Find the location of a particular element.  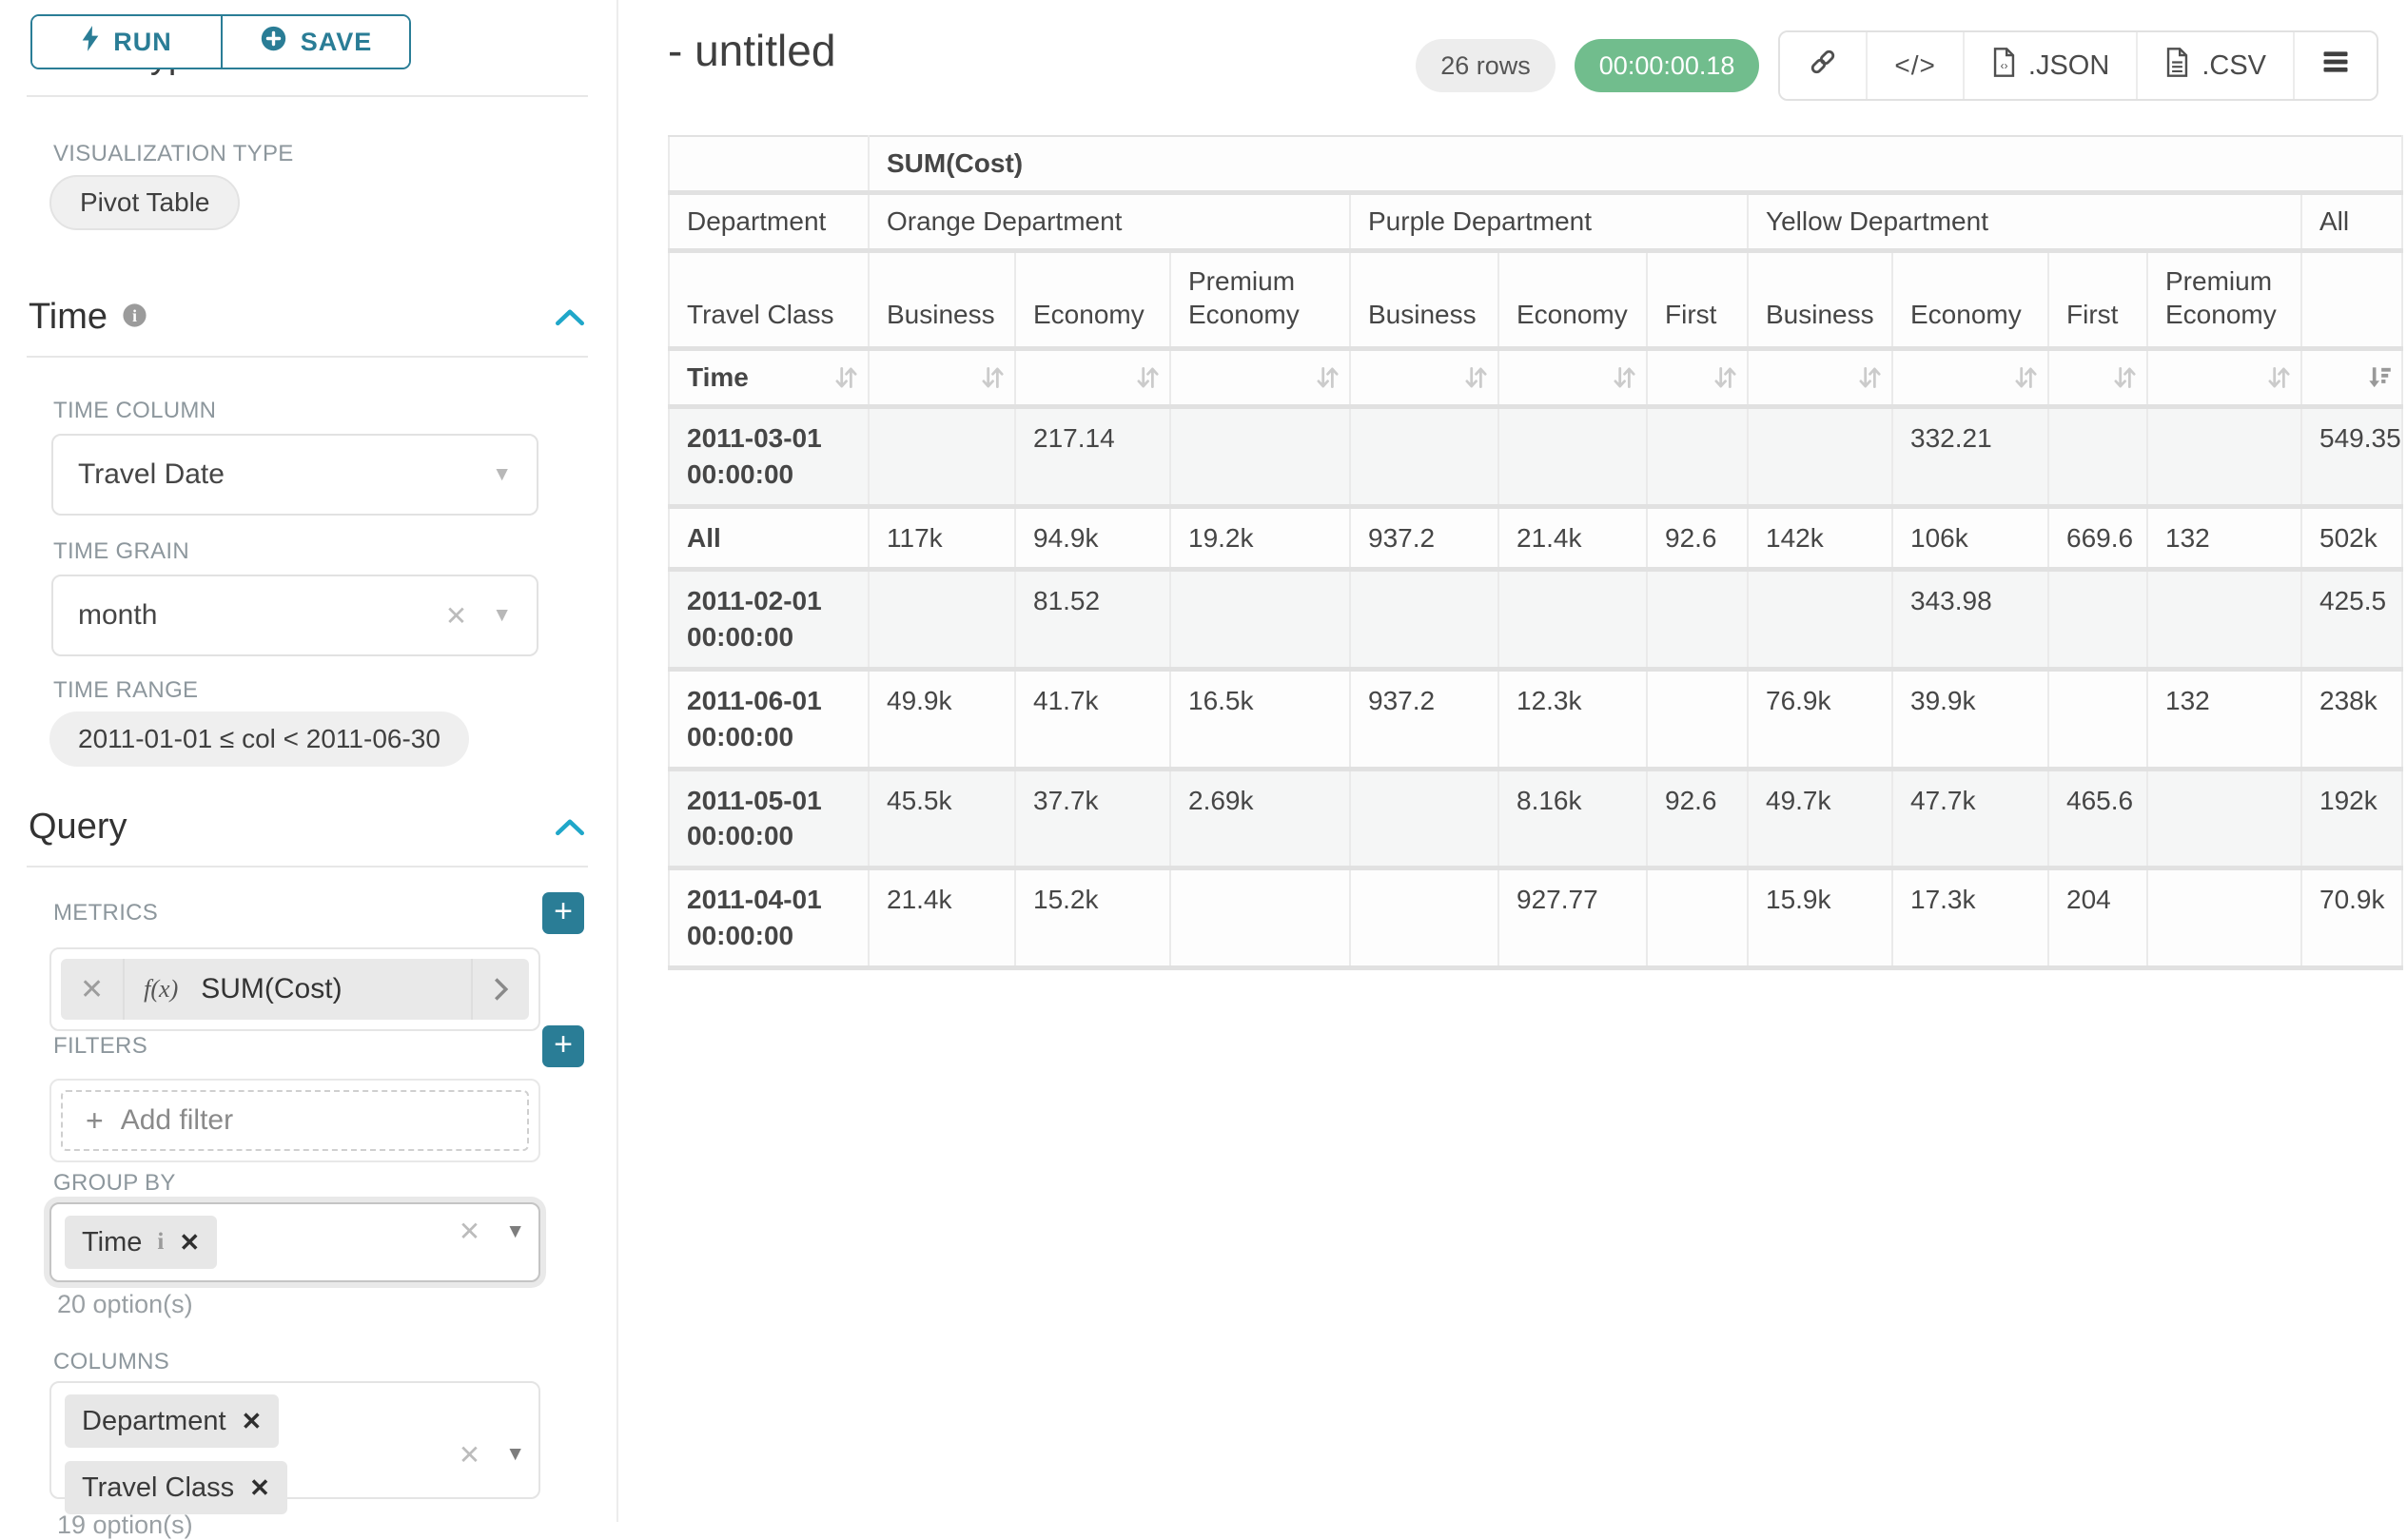

metric-header-row: SUM(Cost) is located at coordinates (1536, 165).